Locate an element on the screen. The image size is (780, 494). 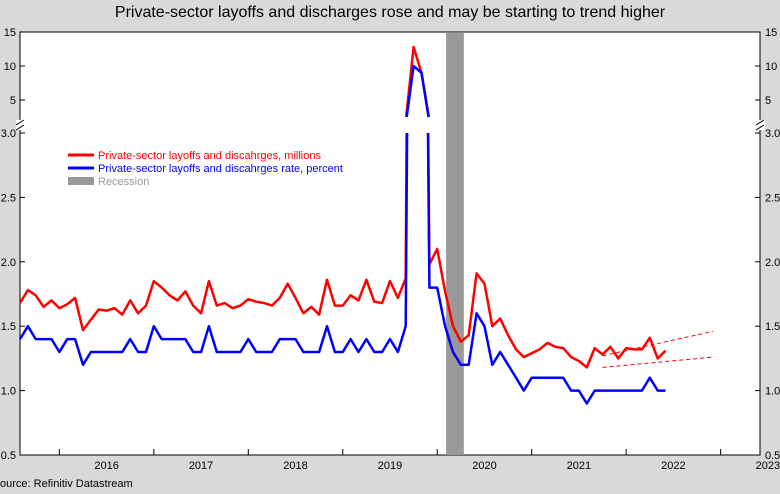
chart-source: ource: Refinitiv Datastream is located at coordinates (66, 484).